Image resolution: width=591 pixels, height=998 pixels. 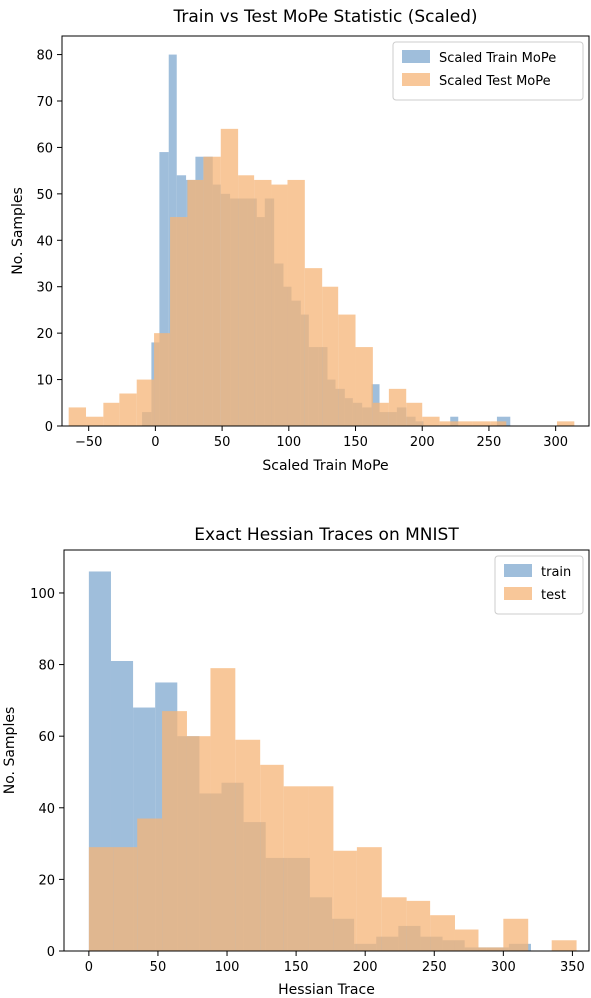 I want to click on legend-label: test, so click(x=553, y=595).